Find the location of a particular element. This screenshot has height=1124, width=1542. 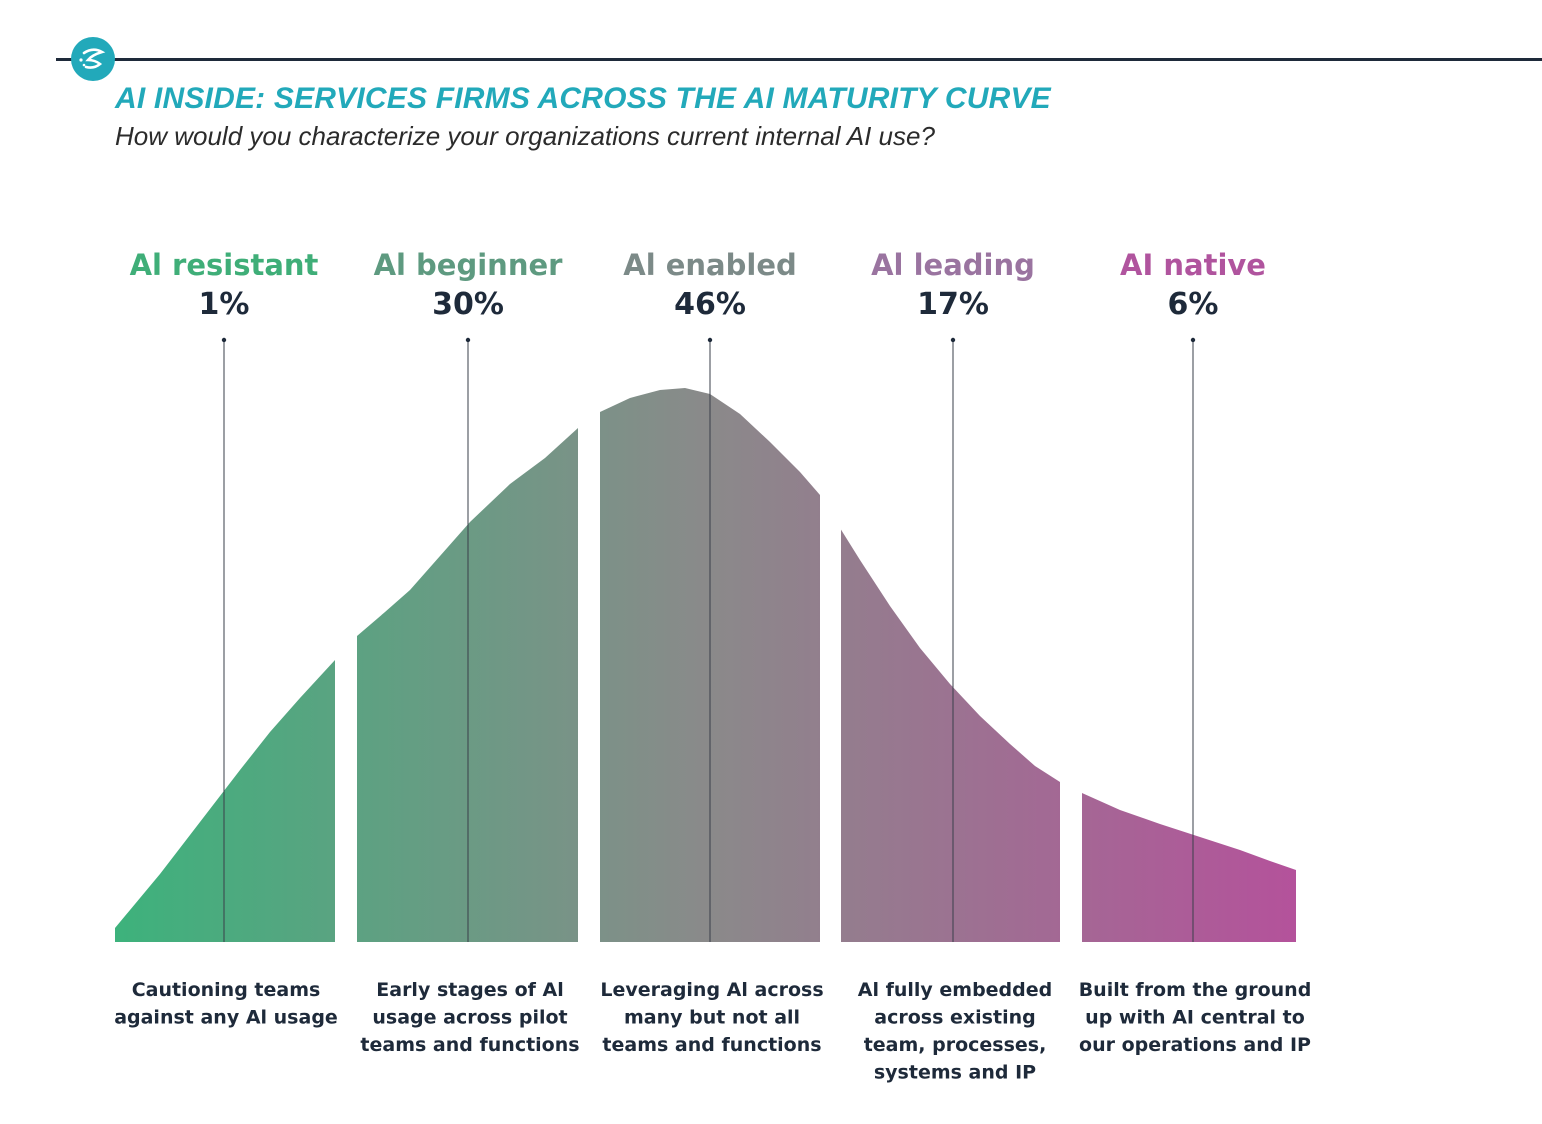

stage-name-3: Al enabled is located at coordinates (710, 265).